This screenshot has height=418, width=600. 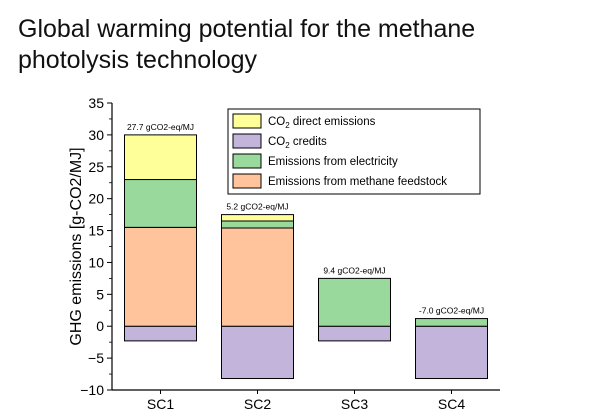 I want to click on bar-segment-sc3-co2-credits, so click(x=354, y=333).